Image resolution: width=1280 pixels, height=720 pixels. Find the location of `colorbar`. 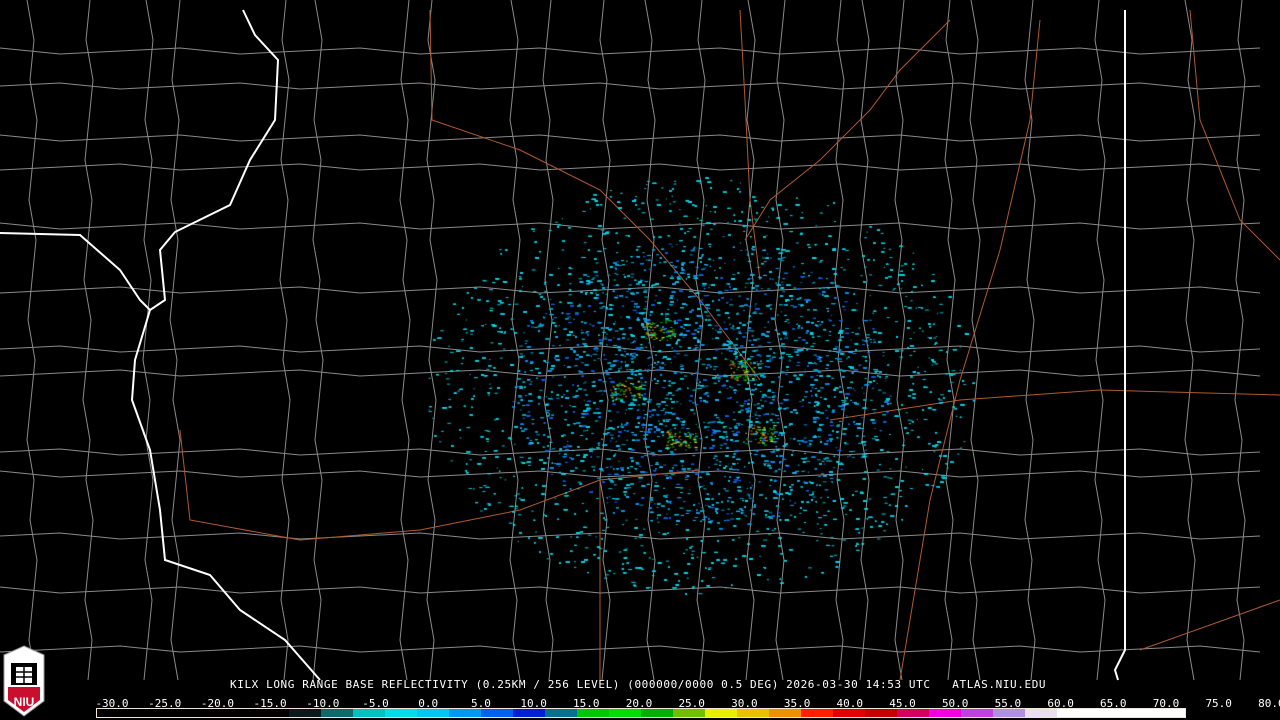

colorbar is located at coordinates (641, 713).